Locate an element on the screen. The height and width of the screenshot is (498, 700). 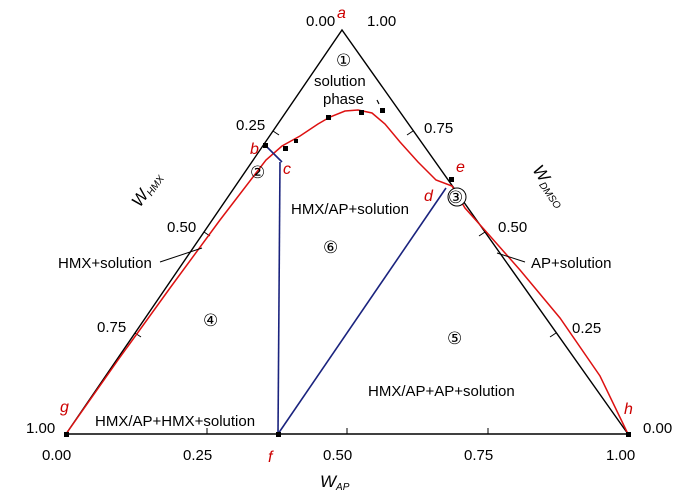
bottom-tick-label: 1.00 is located at coordinates (620, 455).